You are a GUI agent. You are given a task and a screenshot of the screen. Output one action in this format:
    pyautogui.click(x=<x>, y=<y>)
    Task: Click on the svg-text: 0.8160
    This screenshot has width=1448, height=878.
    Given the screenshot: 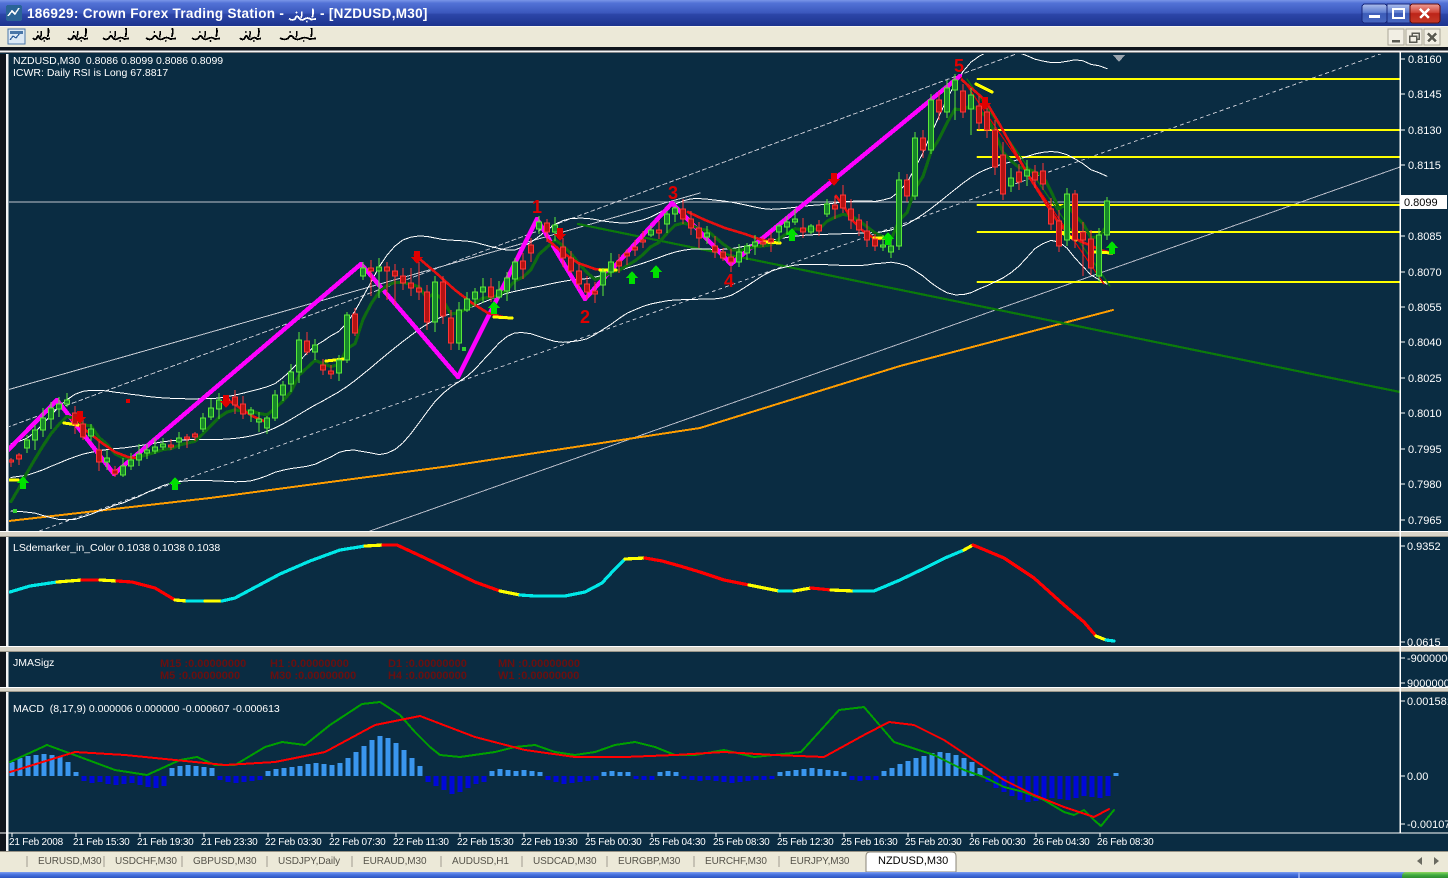 What is the action you would take?
    pyautogui.click(x=1425, y=60)
    